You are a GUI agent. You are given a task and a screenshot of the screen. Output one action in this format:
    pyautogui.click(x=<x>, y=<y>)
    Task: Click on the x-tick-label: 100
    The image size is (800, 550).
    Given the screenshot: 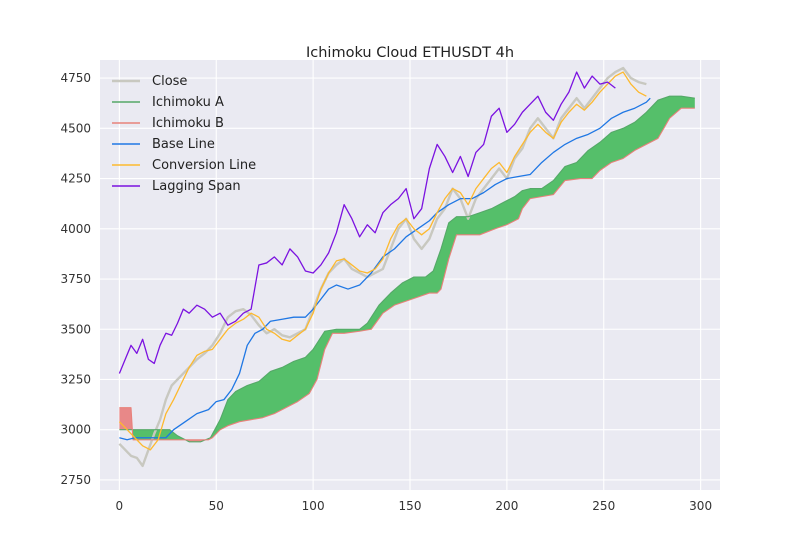 What is the action you would take?
    pyautogui.click(x=313, y=506)
    